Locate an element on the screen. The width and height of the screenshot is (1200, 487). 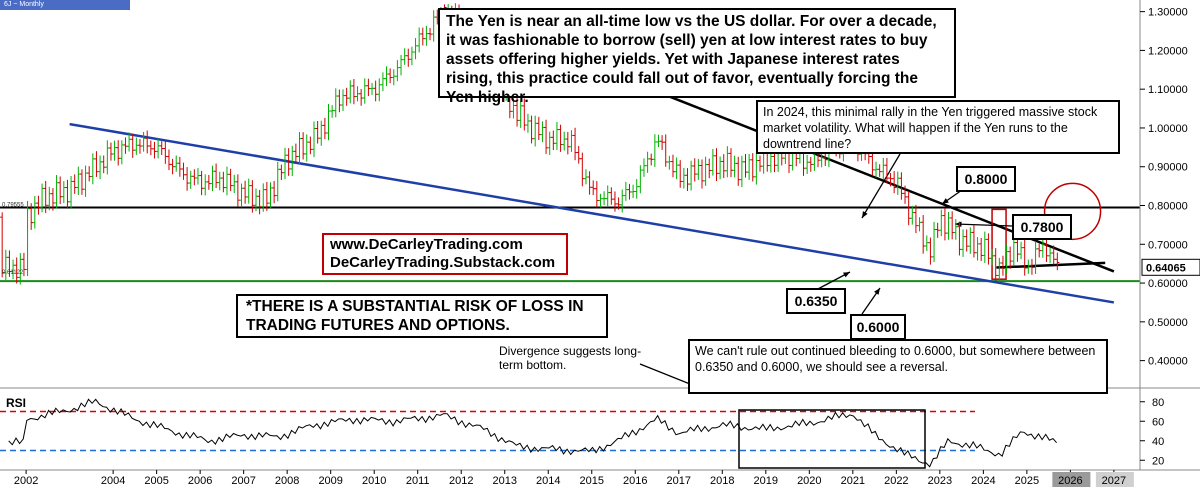
rsi-tick-label: 40 is located at coordinates (1158, 442).